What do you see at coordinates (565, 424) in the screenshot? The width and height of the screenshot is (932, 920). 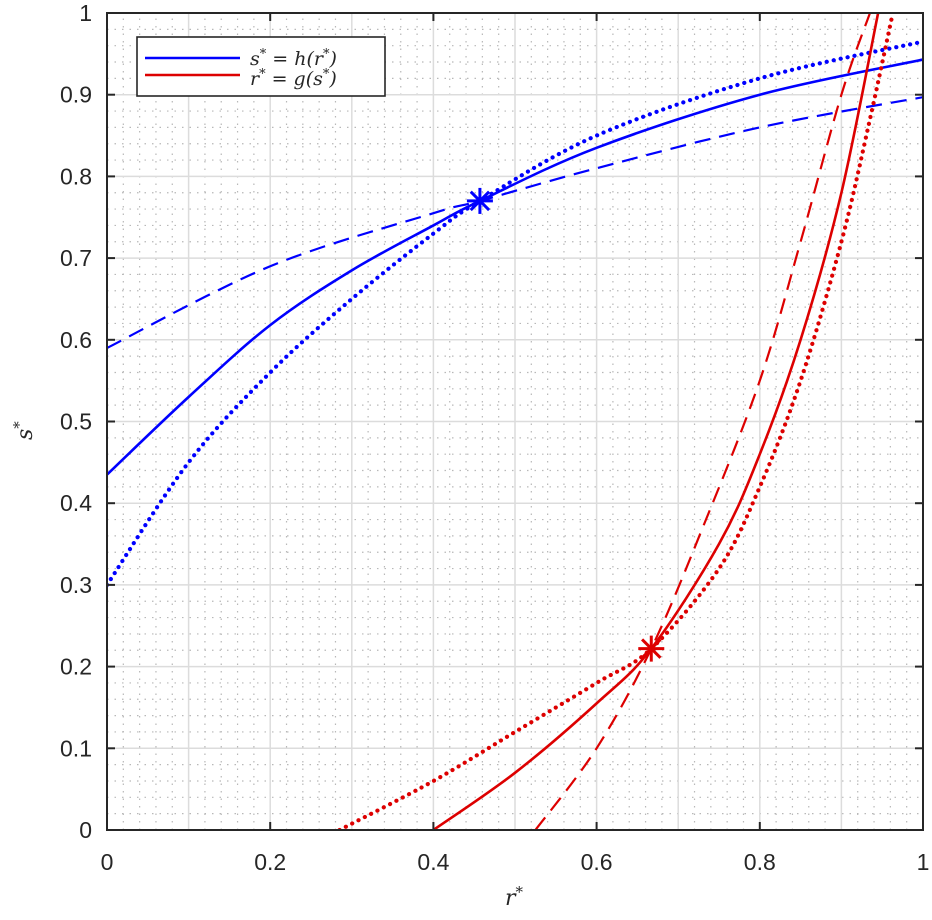 I see `fixed-point-markers` at bounding box center [565, 424].